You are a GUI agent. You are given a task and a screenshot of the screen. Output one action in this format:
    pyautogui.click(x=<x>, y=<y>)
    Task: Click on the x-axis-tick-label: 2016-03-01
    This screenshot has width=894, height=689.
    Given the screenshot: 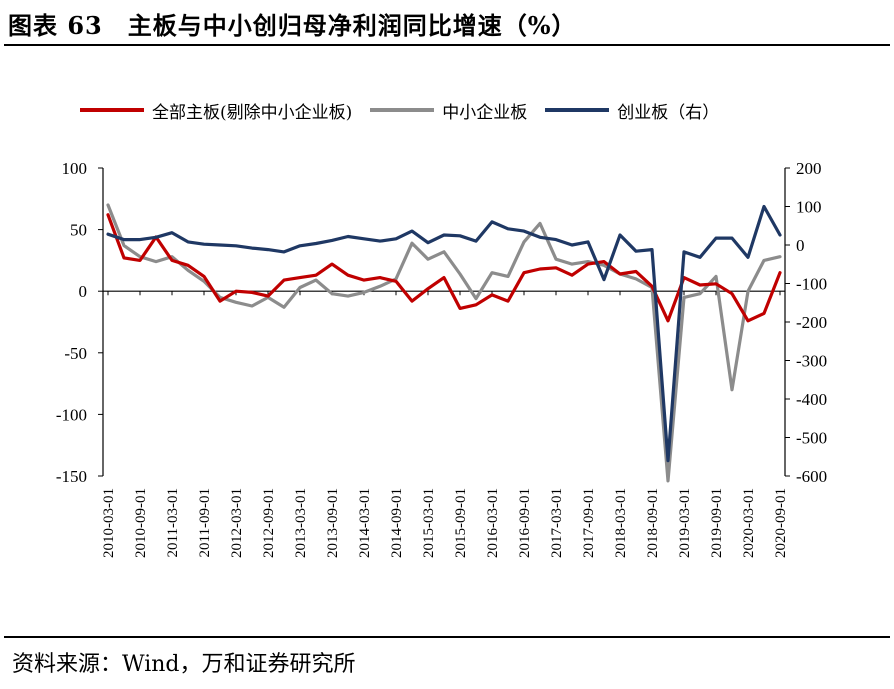 What is the action you would take?
    pyautogui.click(x=493, y=523)
    